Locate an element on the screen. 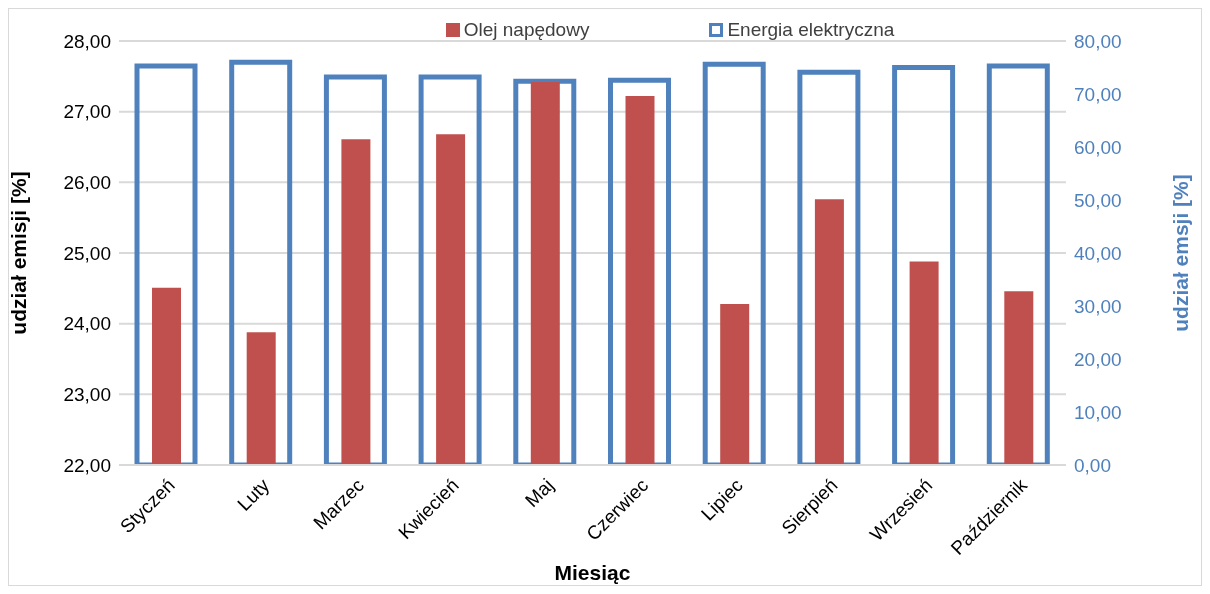 Image resolution: width=1210 pixels, height=594 pixels. legend-label: Energia elektryczna is located at coordinates (811, 30).